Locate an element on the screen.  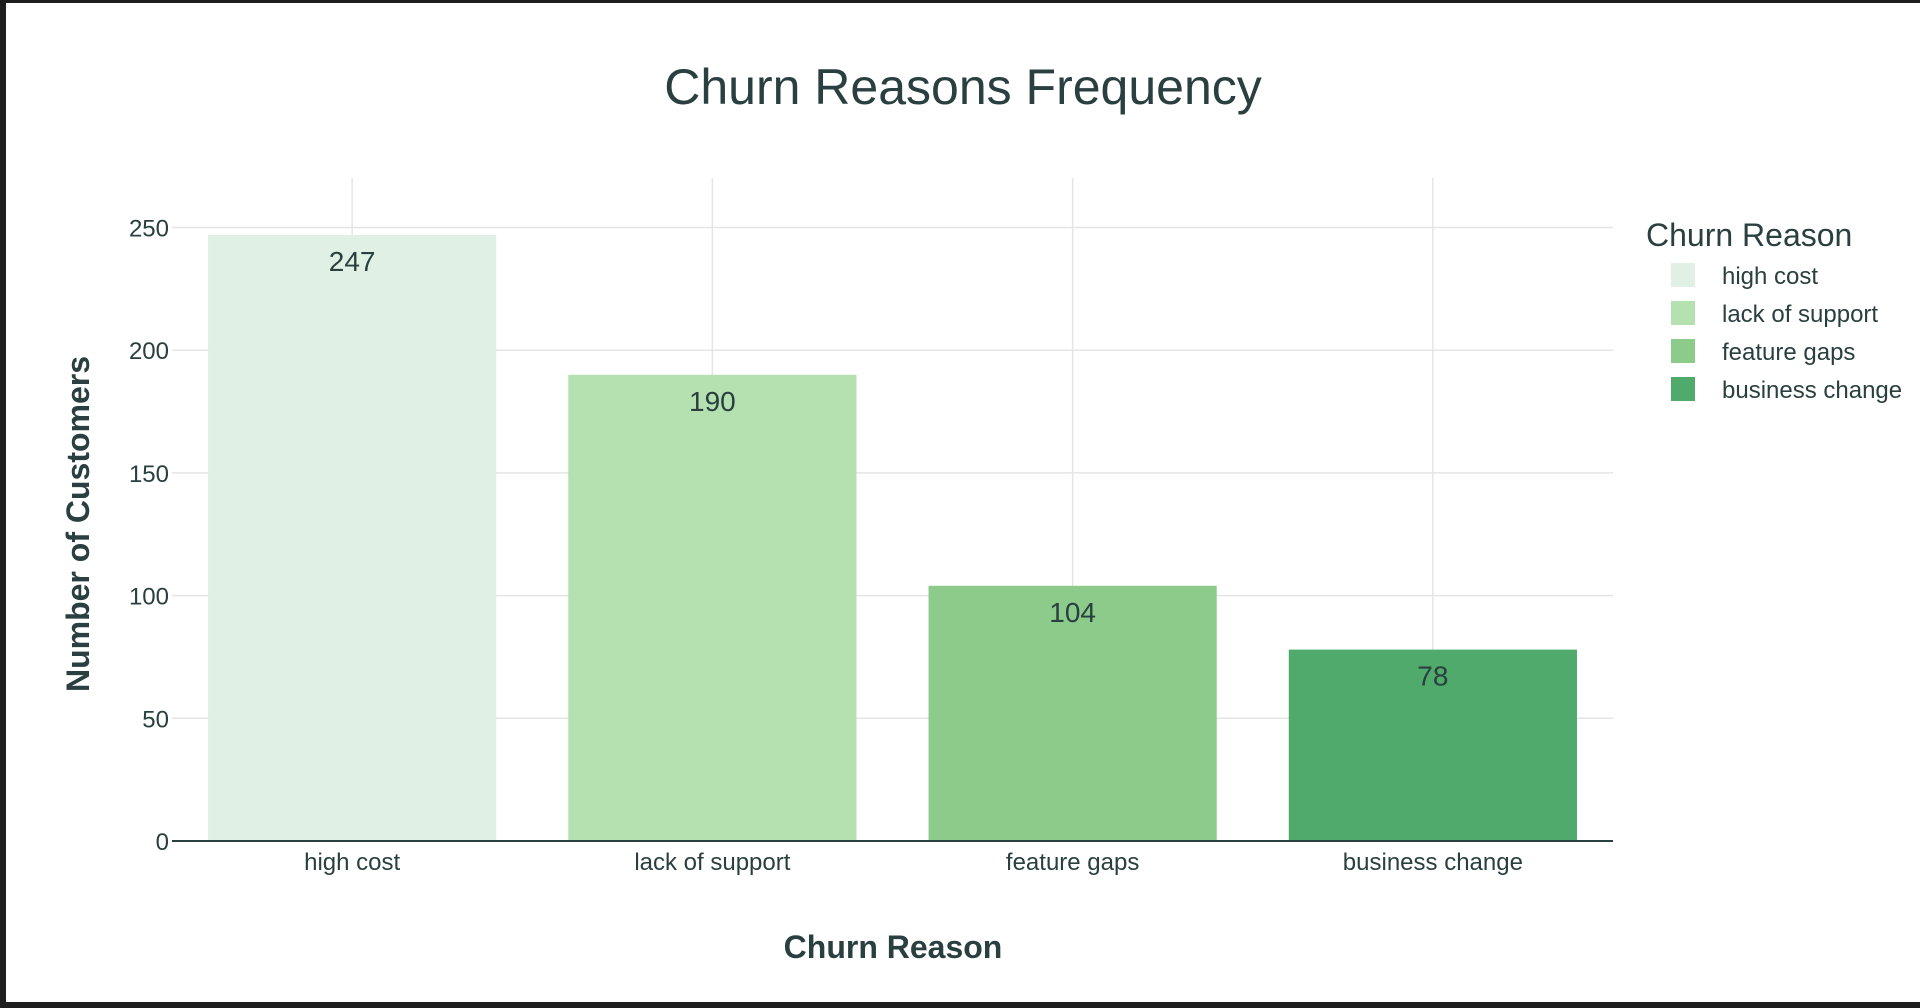
bar-lack-of-support is located at coordinates (712, 607).